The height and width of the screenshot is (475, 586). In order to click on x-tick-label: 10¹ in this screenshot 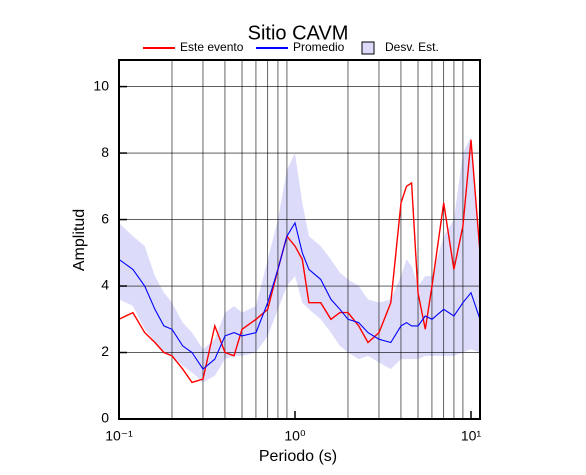, I will do `click(471, 436)`.